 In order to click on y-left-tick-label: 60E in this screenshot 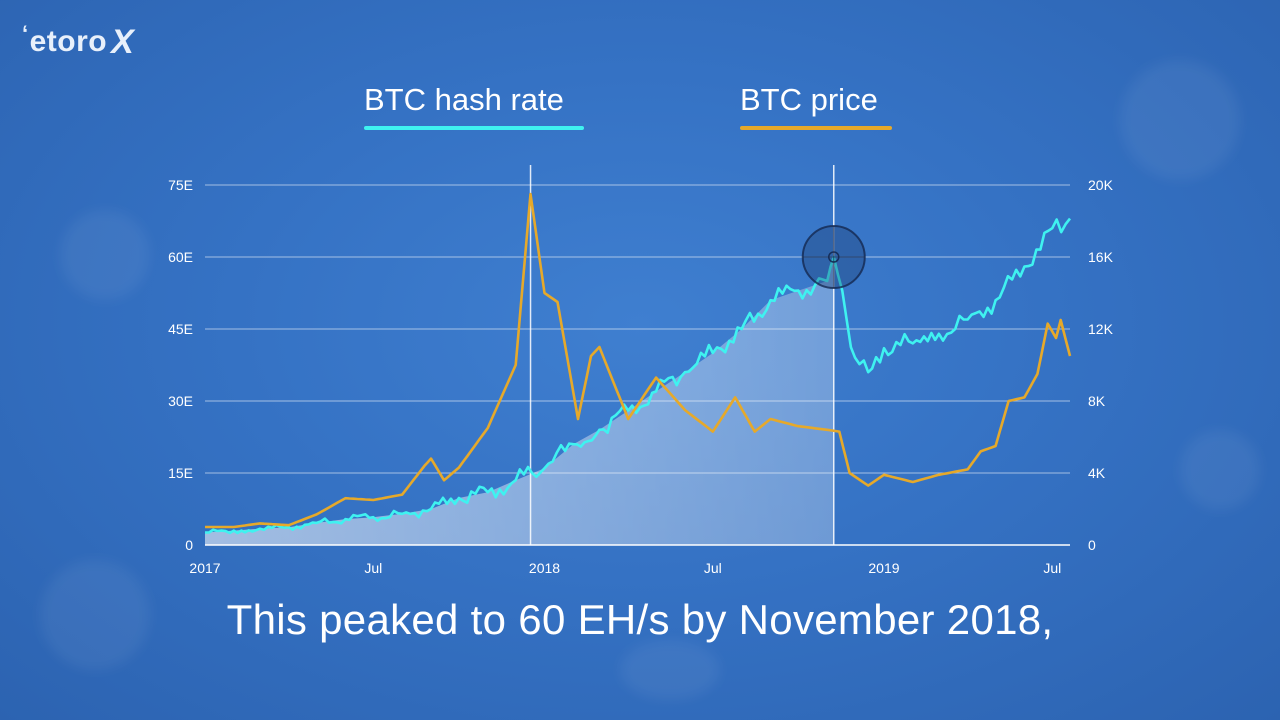, I will do `click(180, 257)`.